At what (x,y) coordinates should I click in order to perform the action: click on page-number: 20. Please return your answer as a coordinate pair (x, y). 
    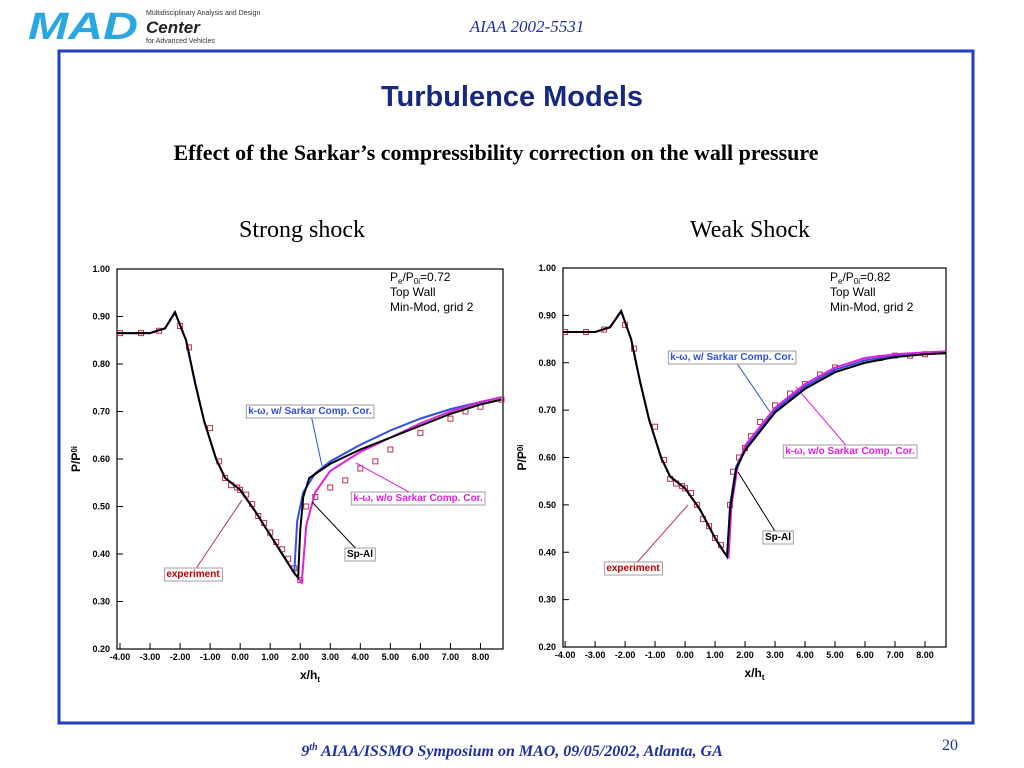
    Looking at the image, I should click on (950, 745).